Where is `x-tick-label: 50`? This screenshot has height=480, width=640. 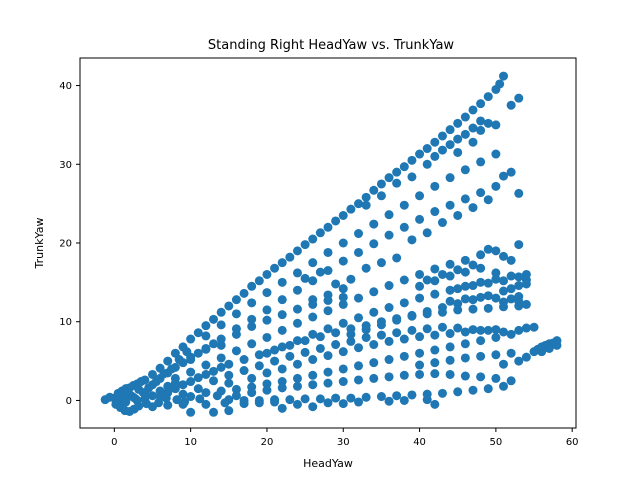 x-tick-label: 50 is located at coordinates (496, 442).